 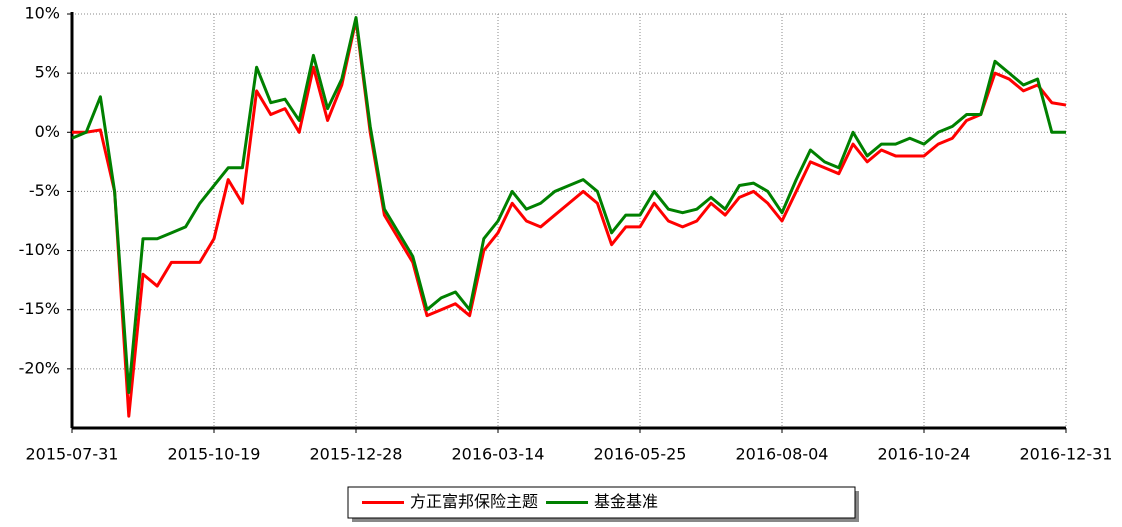 What do you see at coordinates (1066, 454) in the screenshot?
I see `x-tick-label: 2016-12-31` at bounding box center [1066, 454].